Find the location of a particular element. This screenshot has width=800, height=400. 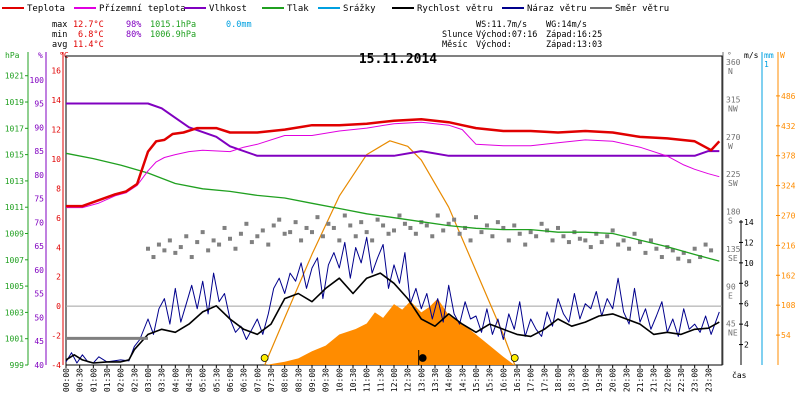

legend-label-naraz-vetru: Náraz větru is located at coordinates (557, 9).